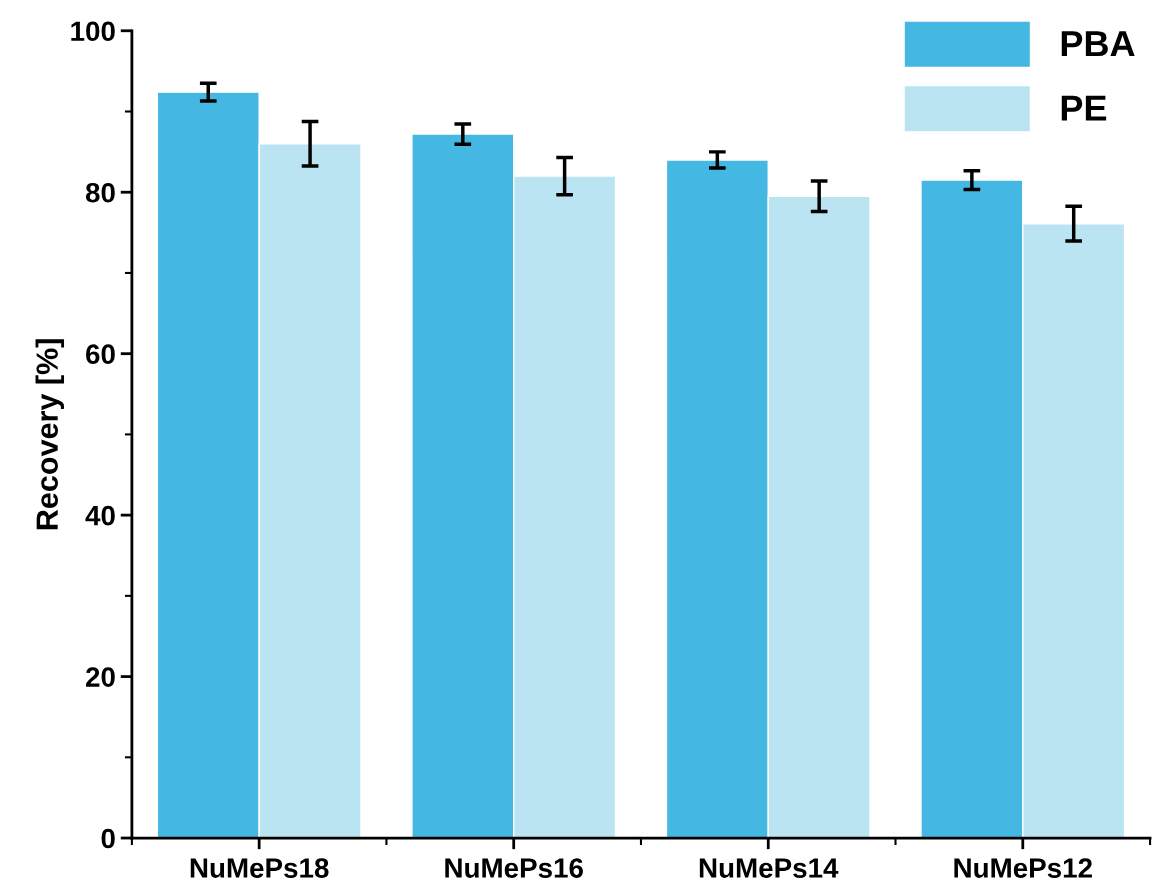 The width and height of the screenshot is (1157, 892). What do you see at coordinates (259, 868) in the screenshot?
I see `x-tick-label: NuMePs18` at bounding box center [259, 868].